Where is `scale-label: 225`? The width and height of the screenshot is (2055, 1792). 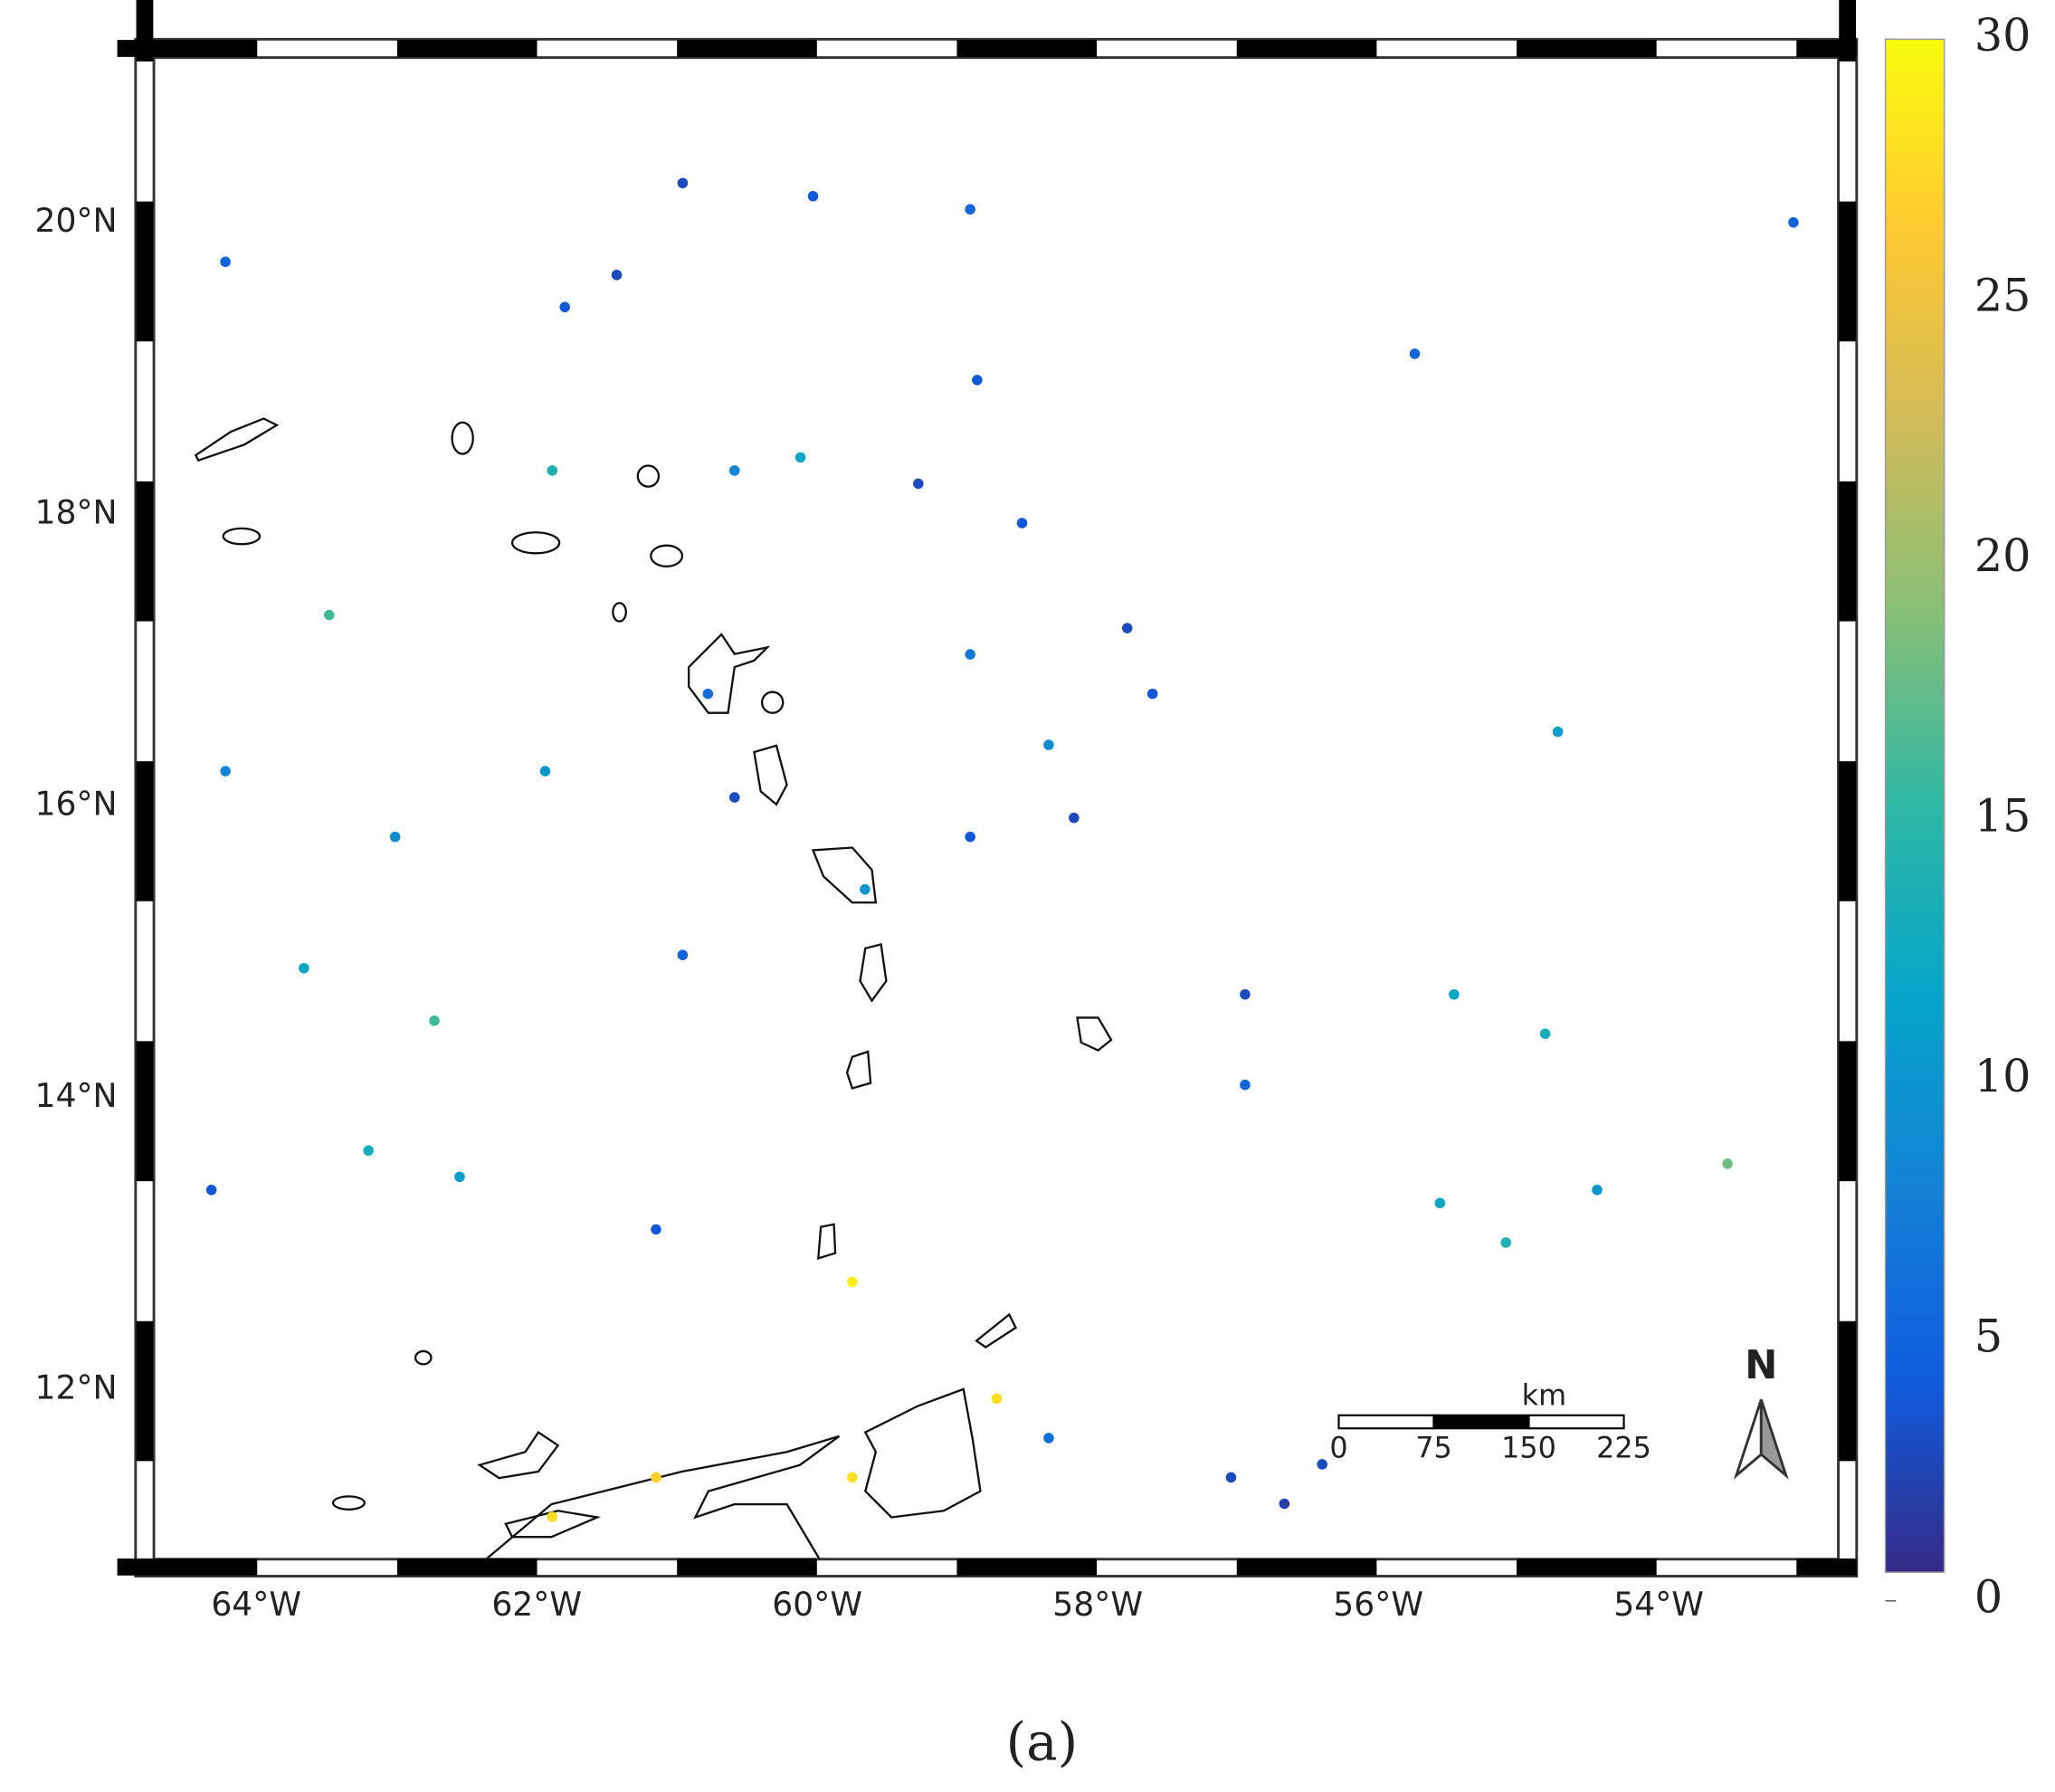 scale-label: 225 is located at coordinates (1623, 1447).